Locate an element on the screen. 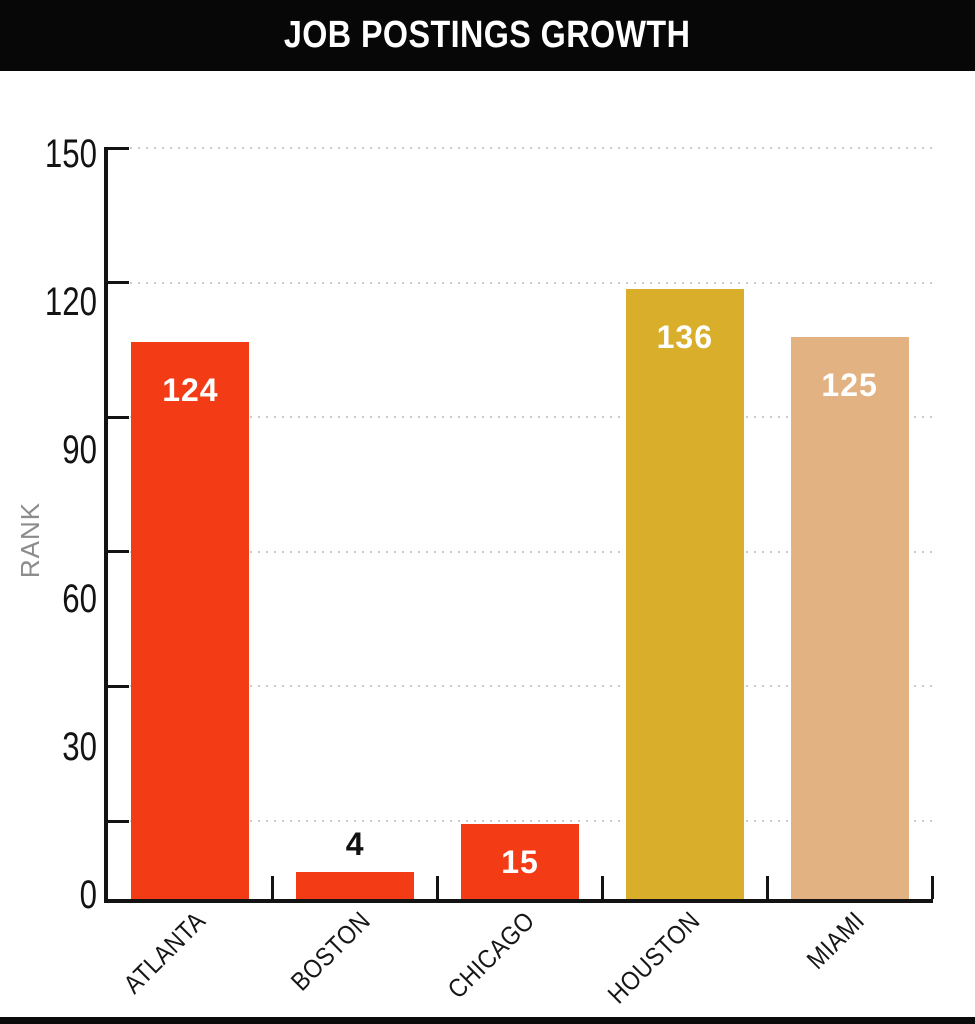 Image resolution: width=975 pixels, height=1024 pixels. bar-atlanta is located at coordinates (190, 620).